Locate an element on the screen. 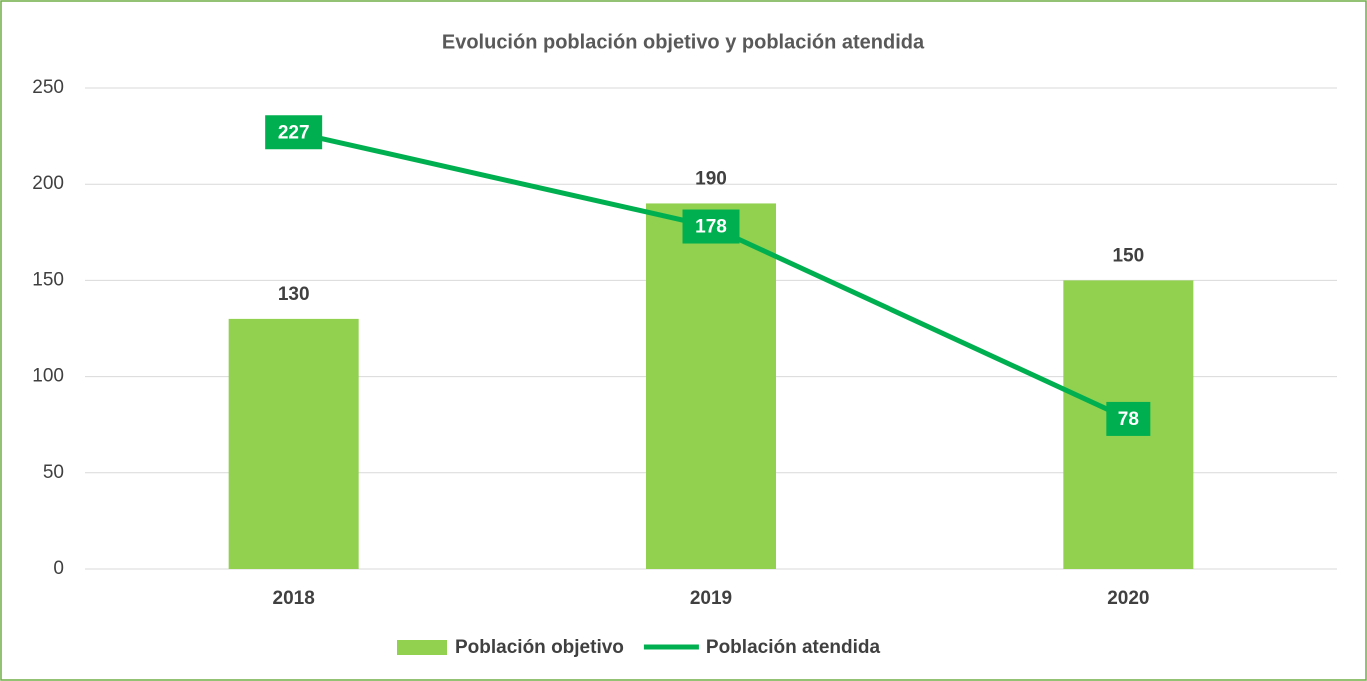 The width and height of the screenshot is (1367, 681). data-label: 78 is located at coordinates (1128, 419).